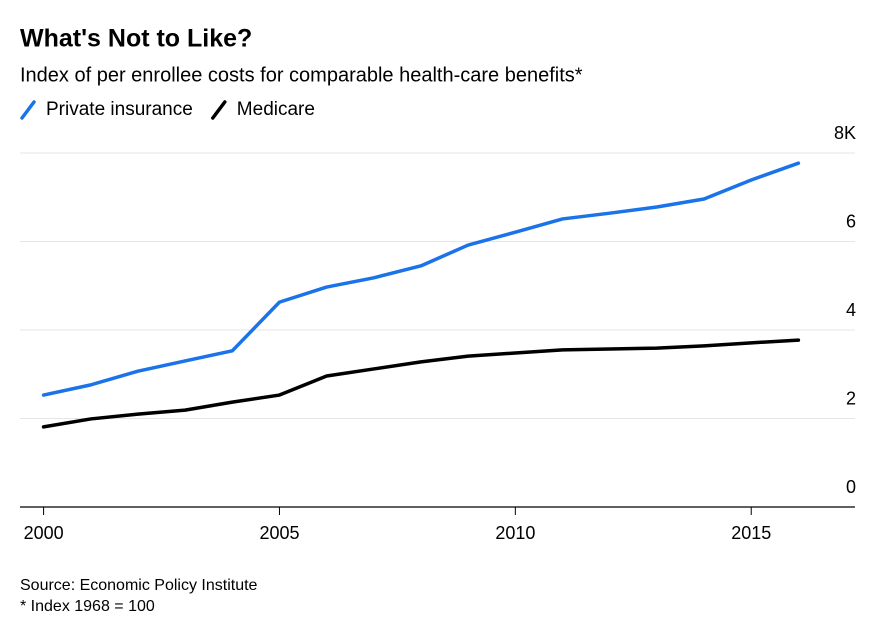 This screenshot has width=891, height=626. What do you see at coordinates (87, 606) in the screenshot?
I see `footnote: * Index 1968 = 100` at bounding box center [87, 606].